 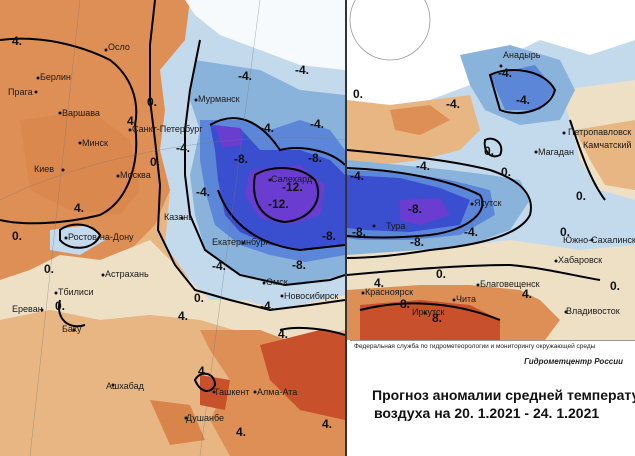 What do you see at coordinates (405, 304) in the screenshot?
I see `contour-label: 8.` at bounding box center [405, 304].